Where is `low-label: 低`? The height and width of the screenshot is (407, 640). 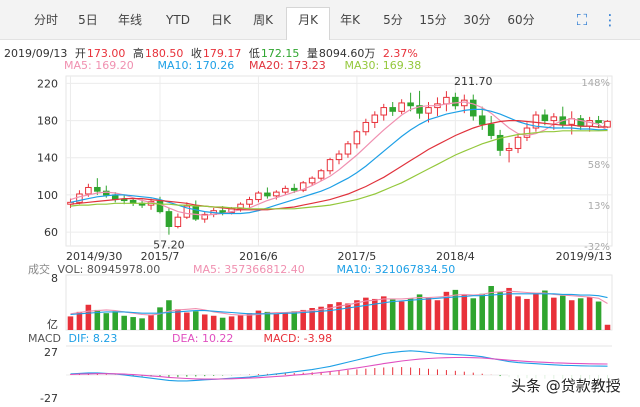
low-label: 低 is located at coordinates (254, 53).